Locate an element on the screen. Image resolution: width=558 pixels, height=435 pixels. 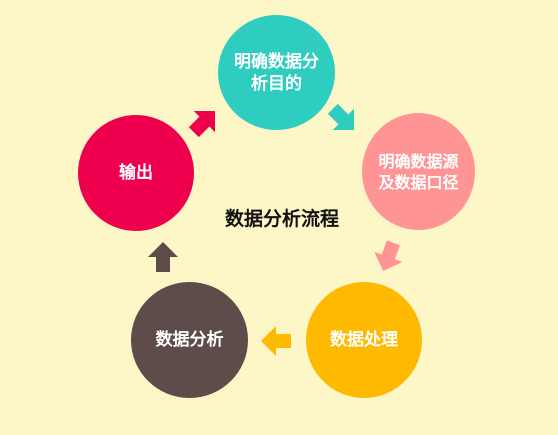
diagram-title: 数据分析流程 is located at coordinates (281, 219).